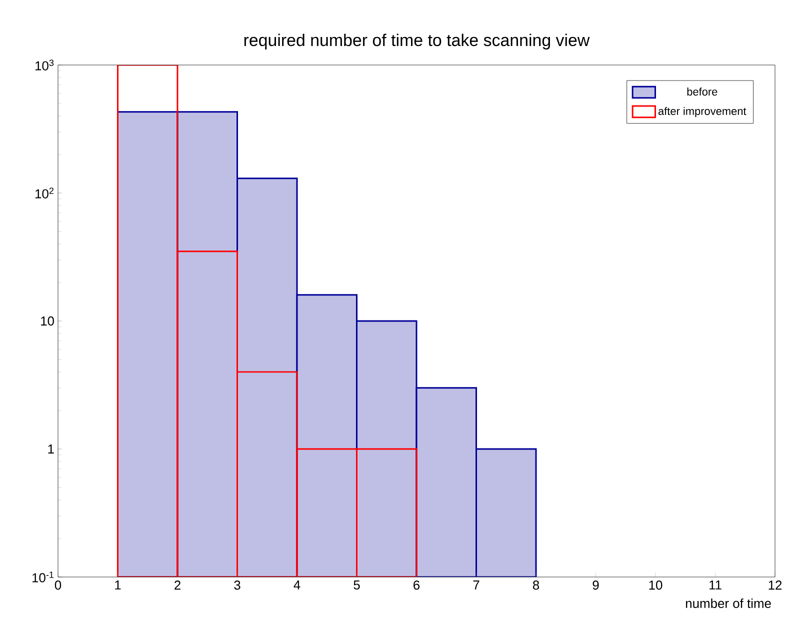 The height and width of the screenshot is (621, 798). What do you see at coordinates (58, 585) in the screenshot?
I see `x-tick-label: 0` at bounding box center [58, 585].